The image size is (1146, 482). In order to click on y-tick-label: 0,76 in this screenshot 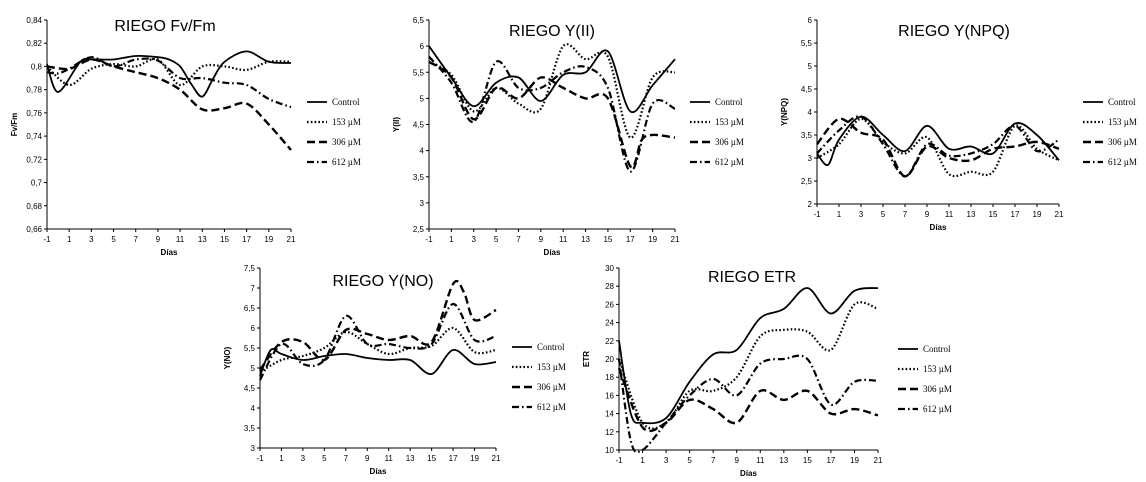, I will do `click(34, 113)`.